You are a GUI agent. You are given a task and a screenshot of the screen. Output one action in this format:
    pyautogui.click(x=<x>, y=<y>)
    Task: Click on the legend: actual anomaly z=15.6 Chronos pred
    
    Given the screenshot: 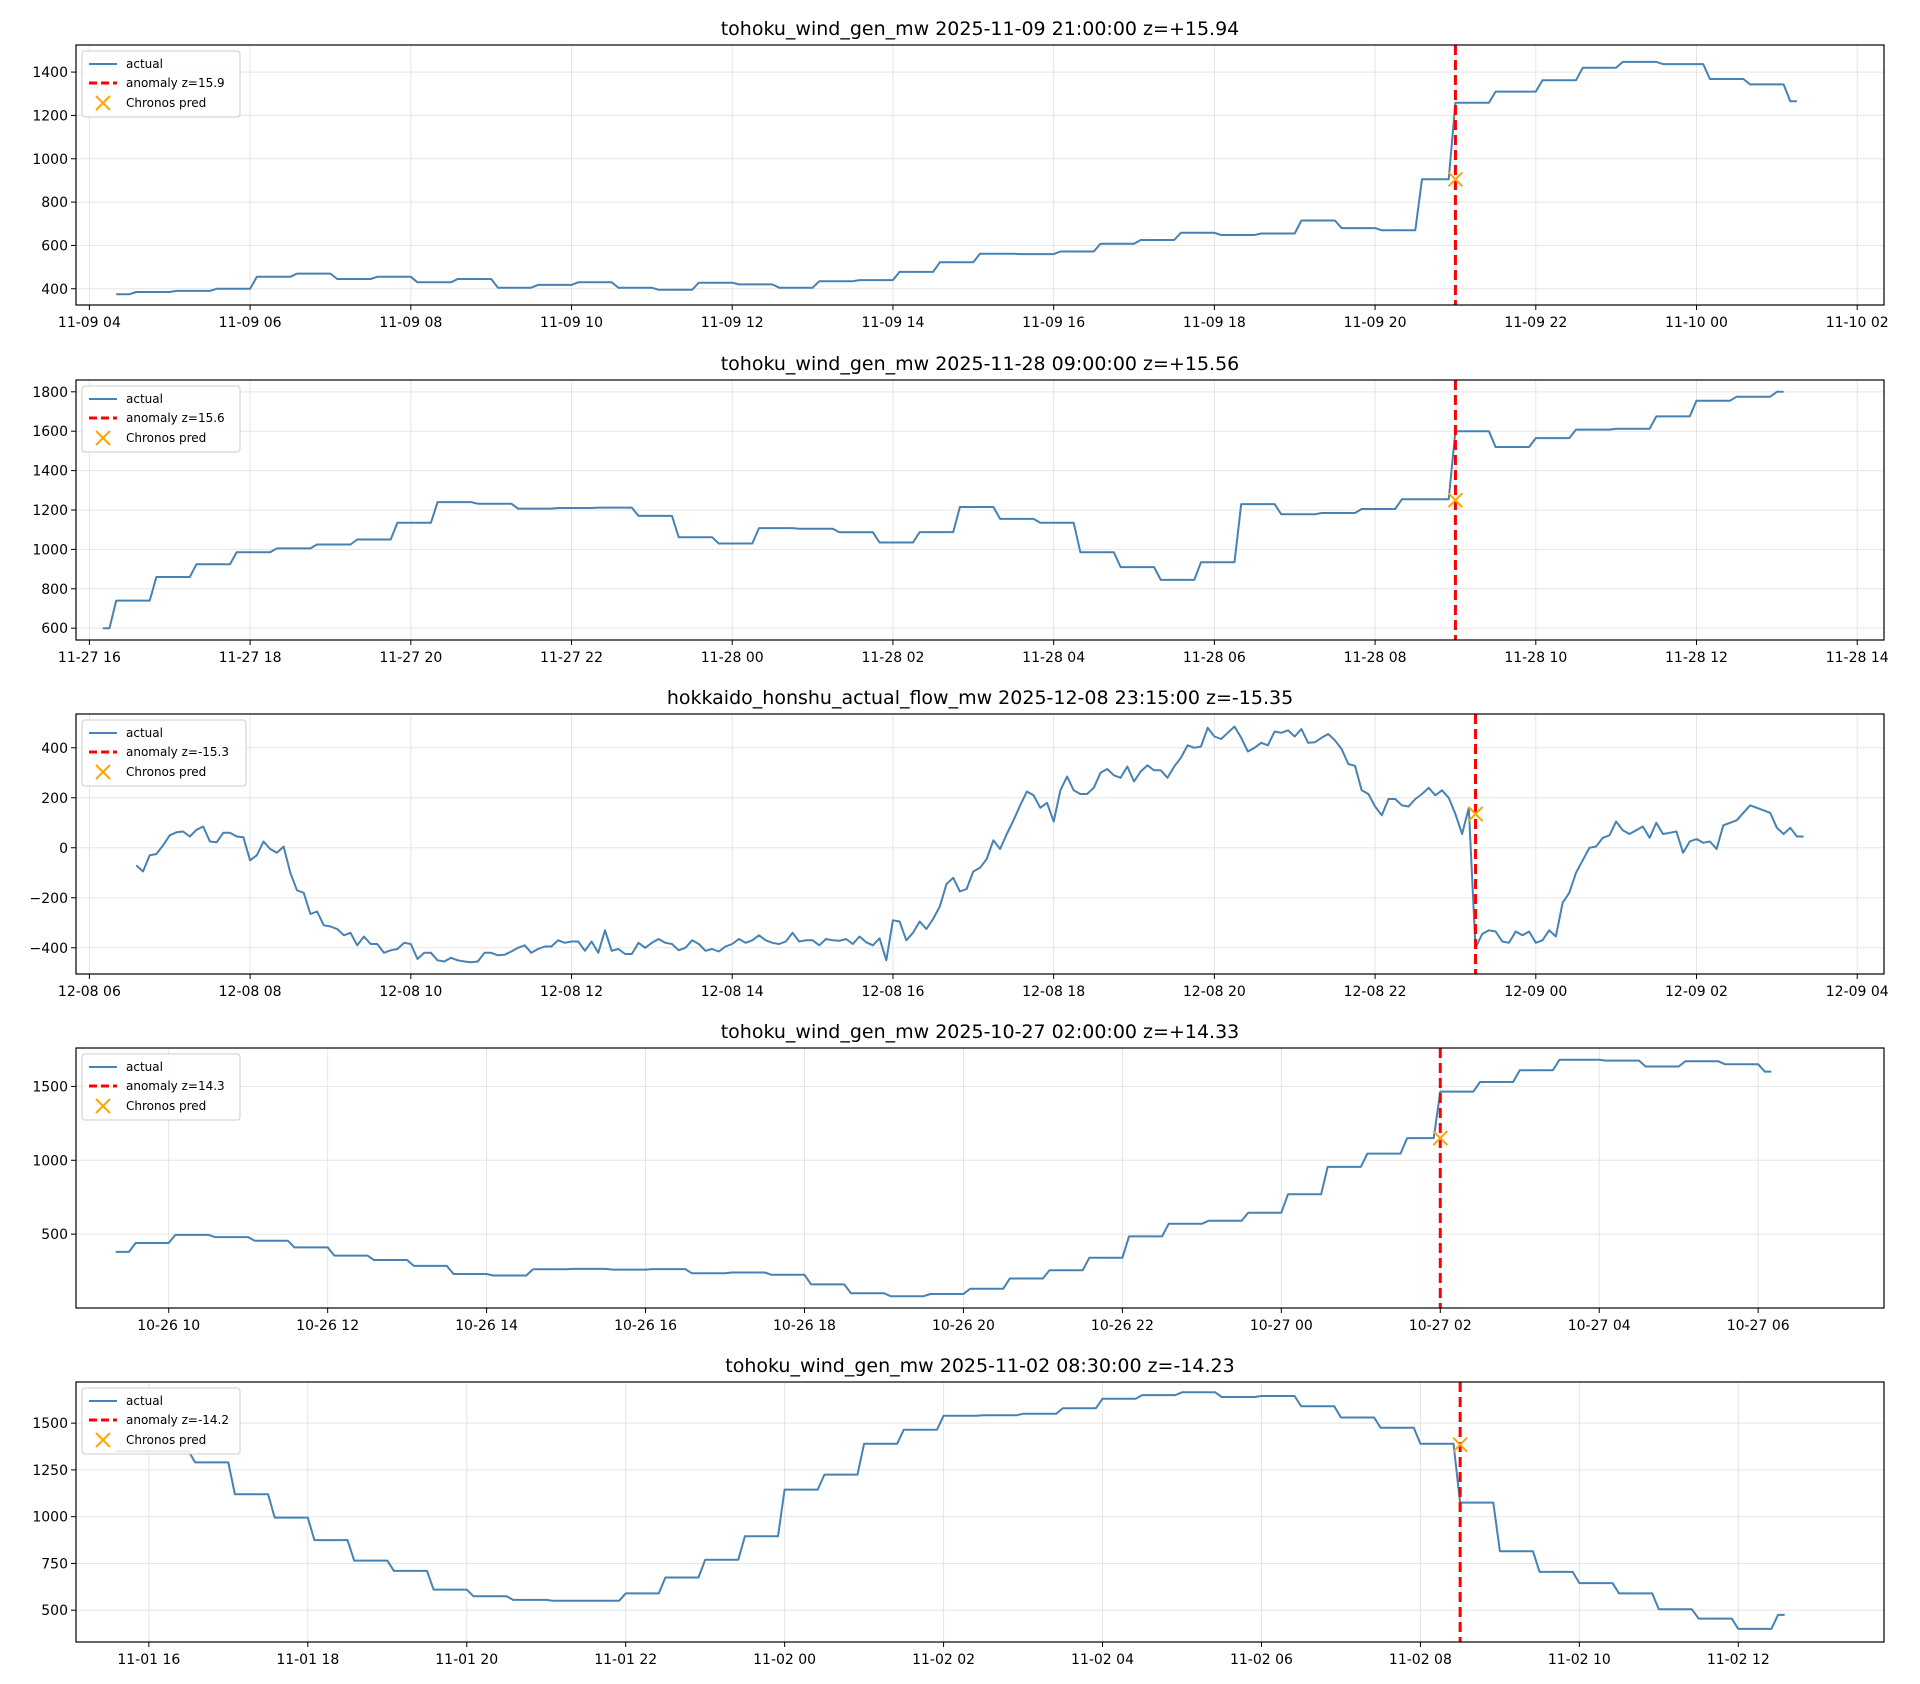 What is the action you would take?
    pyautogui.click(x=161, y=419)
    